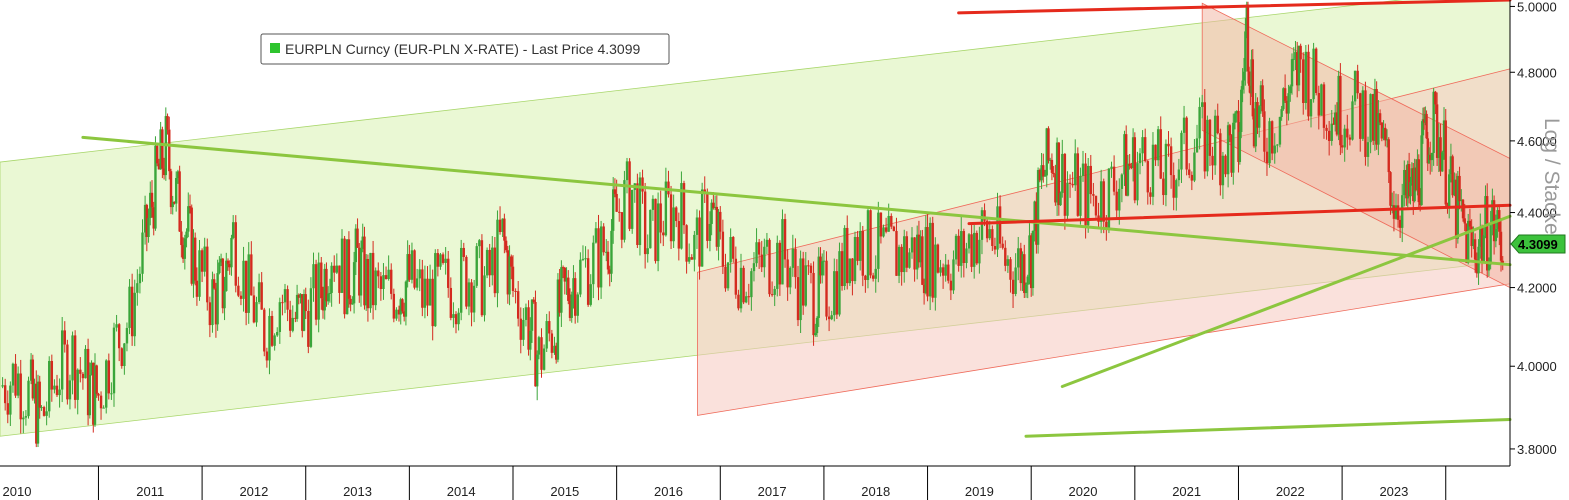 This screenshot has width=1569, height=500. Describe the element at coordinates (1537, 366) in the screenshot. I see `y-tick-label: 4.0000` at that location.